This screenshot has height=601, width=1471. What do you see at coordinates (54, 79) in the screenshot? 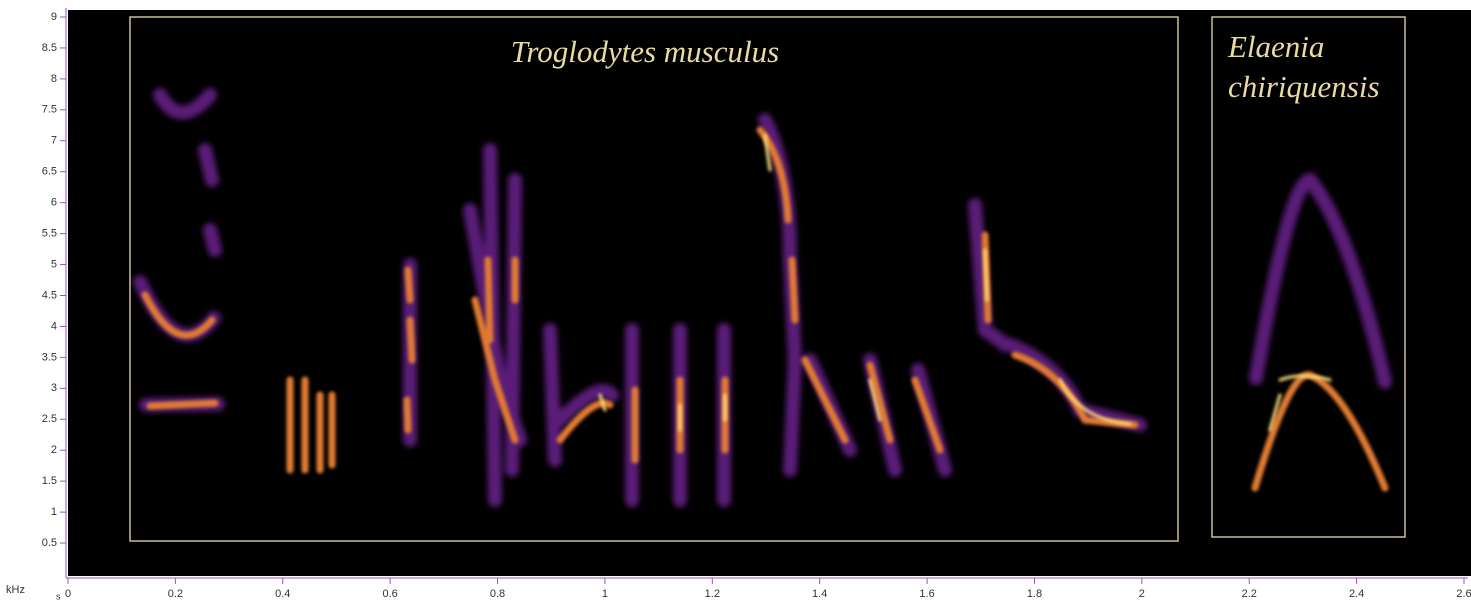
I see `y-tick-label: 8` at bounding box center [54, 79].